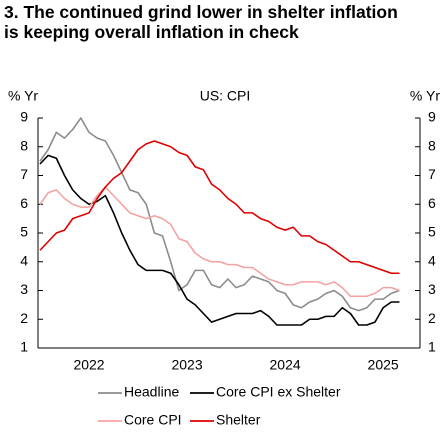 The image size is (445, 436). Describe the element at coordinates (425, 96) in the screenshot. I see `y2-axis-label: % Yr` at that location.